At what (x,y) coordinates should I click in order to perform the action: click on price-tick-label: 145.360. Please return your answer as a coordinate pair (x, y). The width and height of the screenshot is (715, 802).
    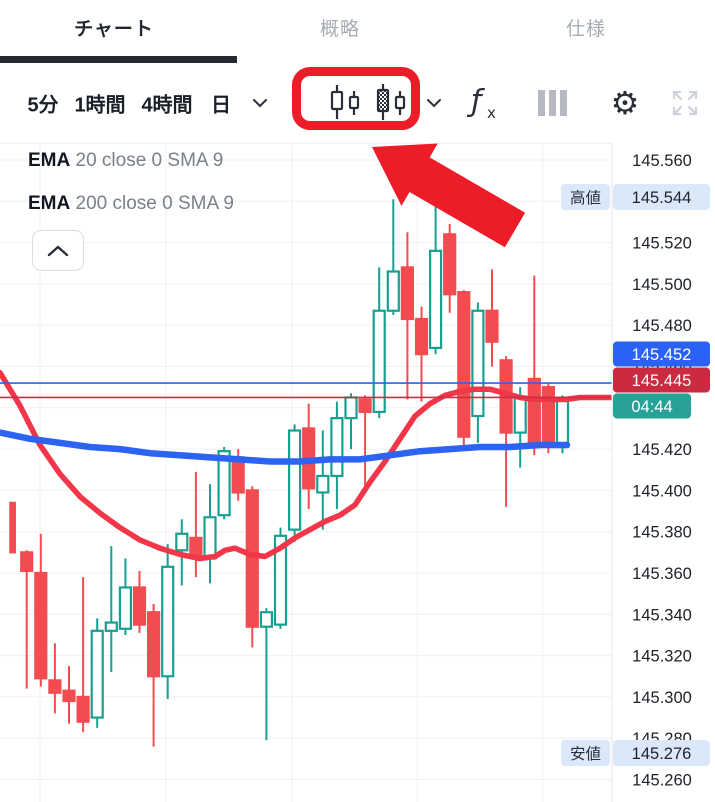
    Looking at the image, I should click on (662, 574).